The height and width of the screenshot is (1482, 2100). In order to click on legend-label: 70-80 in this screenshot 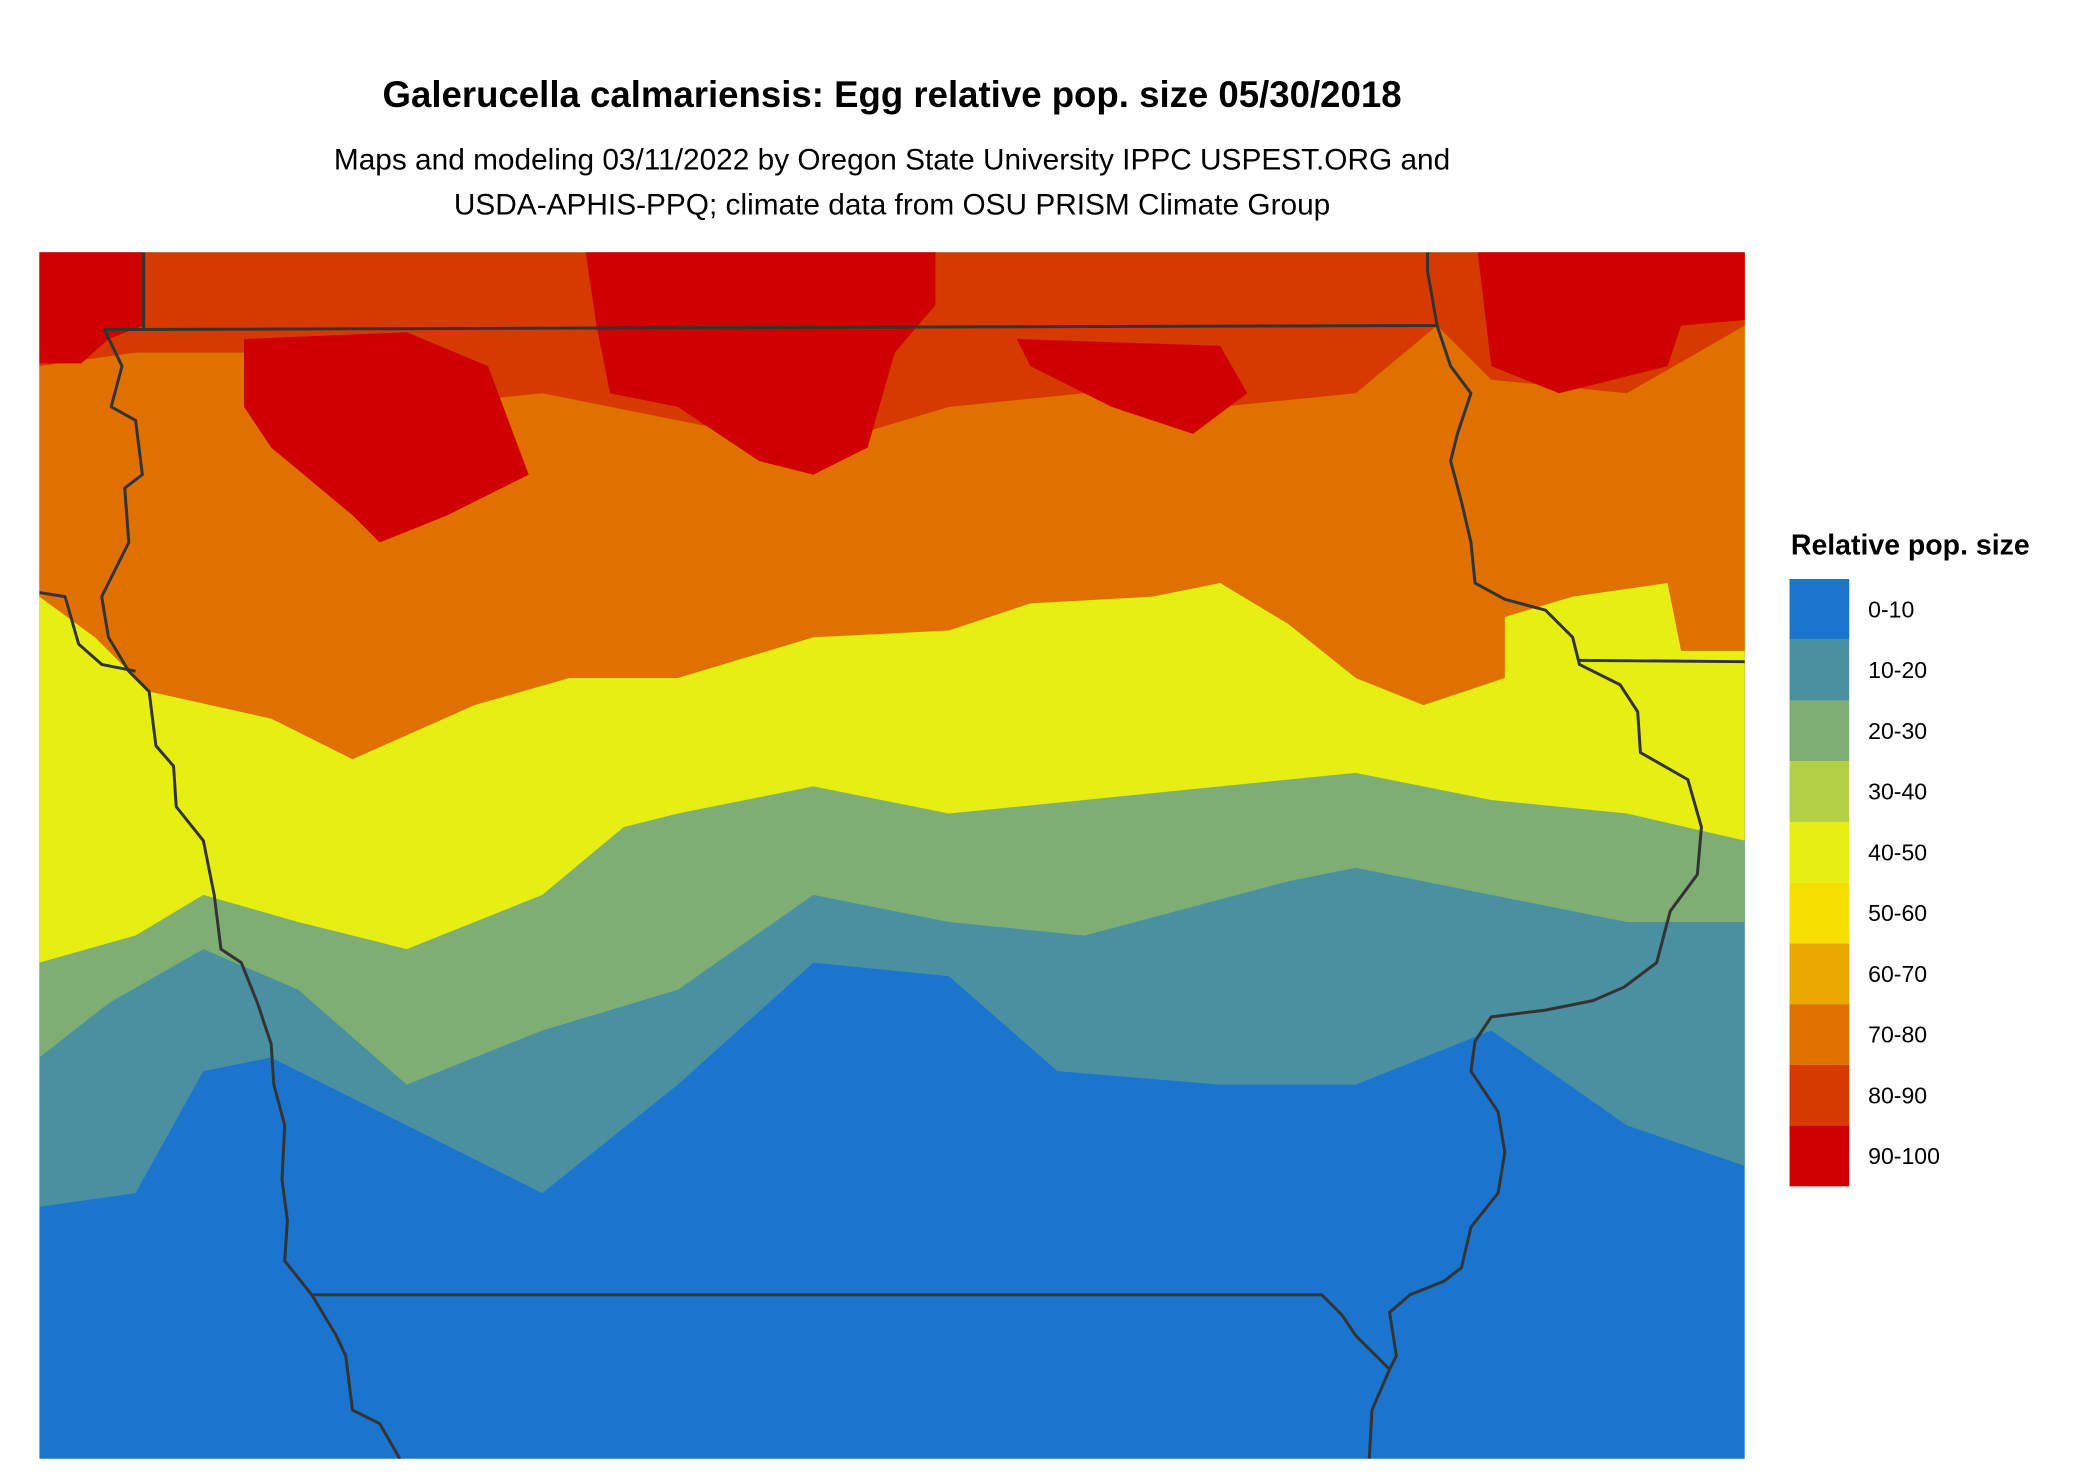, I will do `click(1897, 1035)`.